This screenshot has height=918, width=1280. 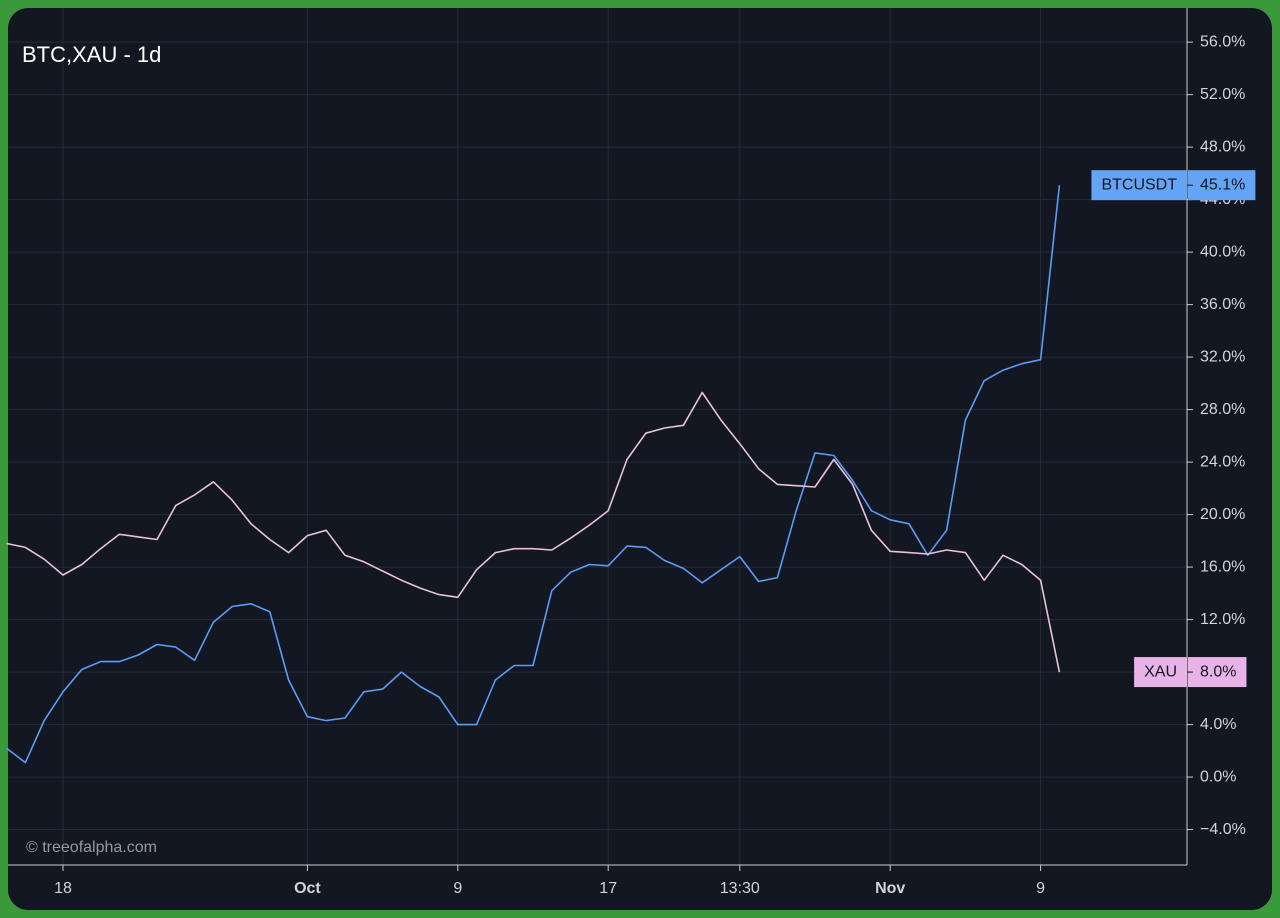 I want to click on y-tick-label: 36.0%, so click(x=1222, y=304).